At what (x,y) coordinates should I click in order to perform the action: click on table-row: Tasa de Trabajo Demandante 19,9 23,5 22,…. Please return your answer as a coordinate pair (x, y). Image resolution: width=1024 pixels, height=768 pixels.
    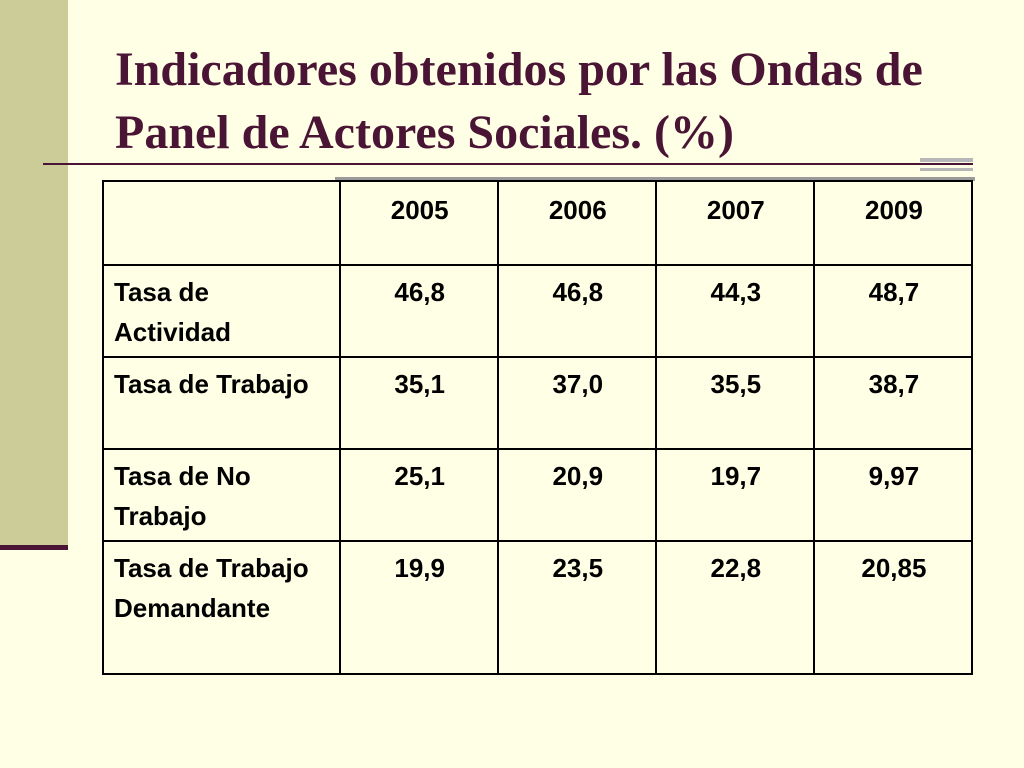
    Looking at the image, I should click on (538, 607).